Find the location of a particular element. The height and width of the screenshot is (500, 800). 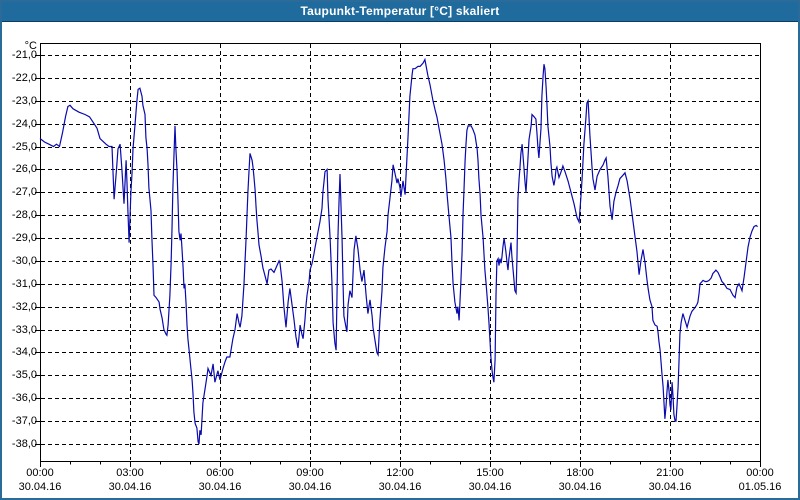

y-axis-tick-label: -22,0 is located at coordinates (24, 77).